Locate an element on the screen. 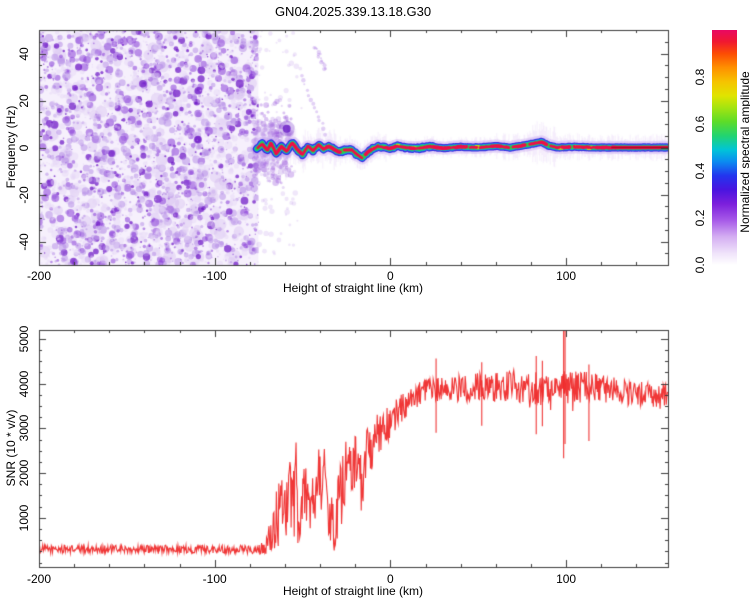  colorbar-title: Normalized spectral amplitude is located at coordinates (744, 152).